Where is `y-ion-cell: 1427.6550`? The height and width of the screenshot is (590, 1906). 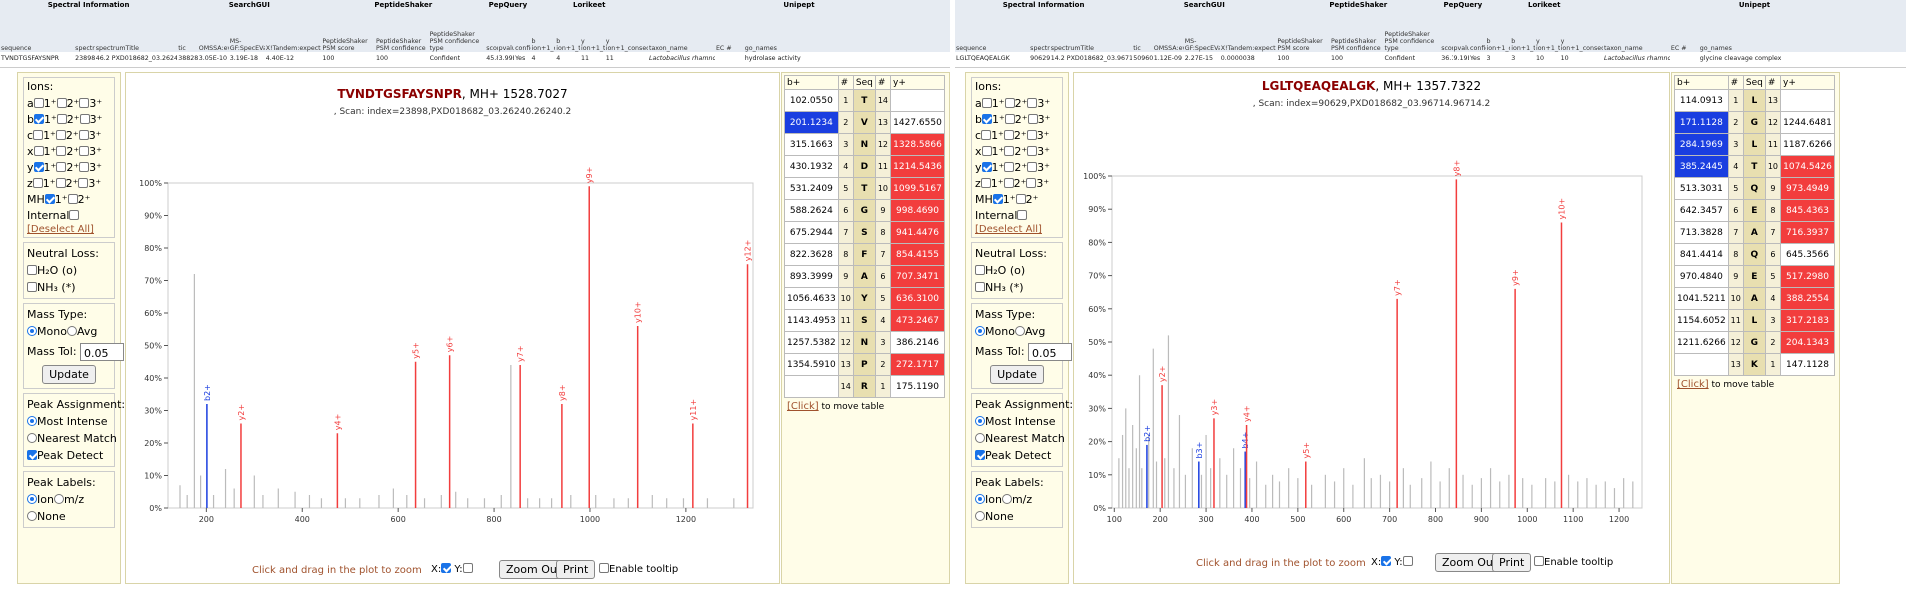 y-ion-cell: 1427.6550 is located at coordinates (918, 122).